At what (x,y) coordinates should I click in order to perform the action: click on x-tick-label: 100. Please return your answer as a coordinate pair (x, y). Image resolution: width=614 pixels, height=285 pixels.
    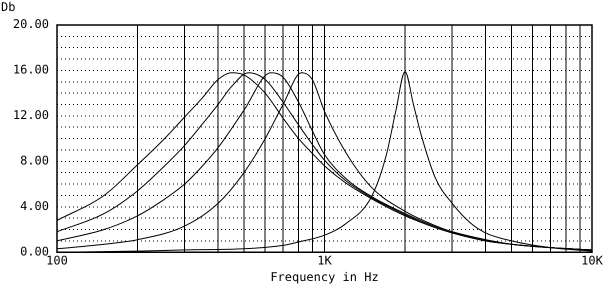
    Looking at the image, I should click on (57, 261).